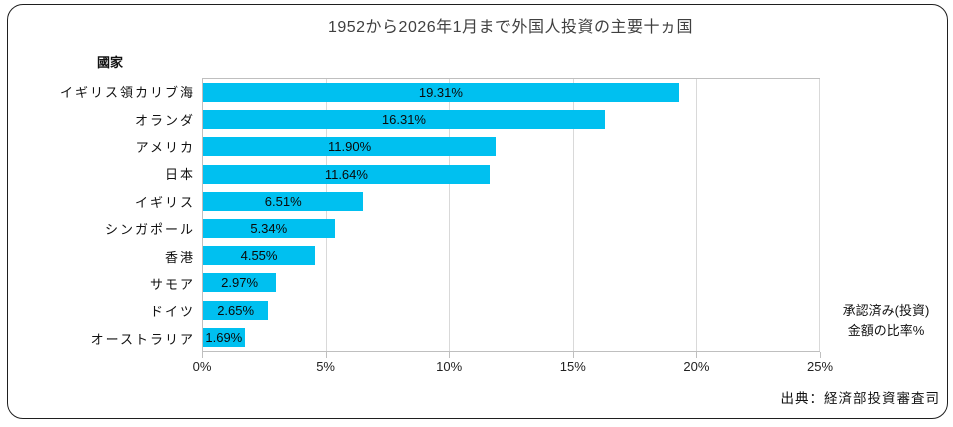 Image resolution: width=953 pixels, height=427 pixels. Describe the element at coordinates (110, 62) in the screenshot. I see `y-axis-header: 國家` at that location.